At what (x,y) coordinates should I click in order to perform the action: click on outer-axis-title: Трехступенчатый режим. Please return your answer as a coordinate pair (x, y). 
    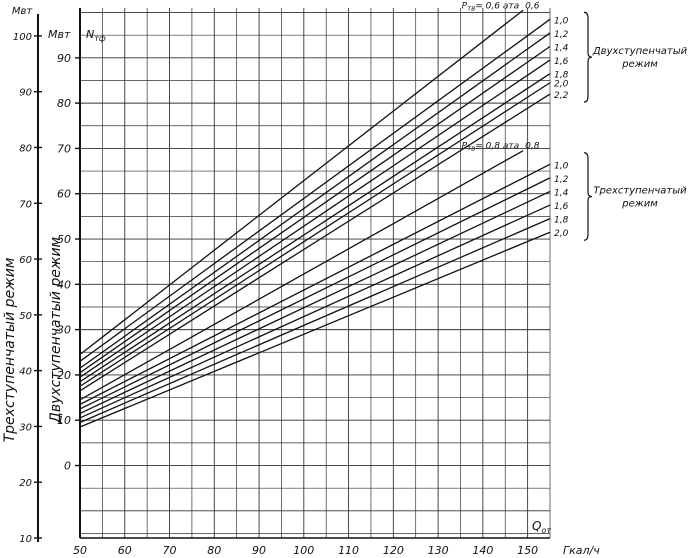
    Looking at the image, I should click on (10, 349).